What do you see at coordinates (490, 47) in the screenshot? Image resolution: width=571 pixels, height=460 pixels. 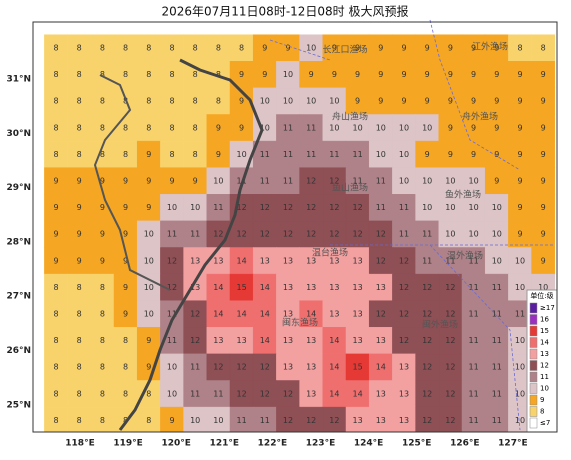 I see `fishing-zone-name: 江外渔场` at bounding box center [490, 47].